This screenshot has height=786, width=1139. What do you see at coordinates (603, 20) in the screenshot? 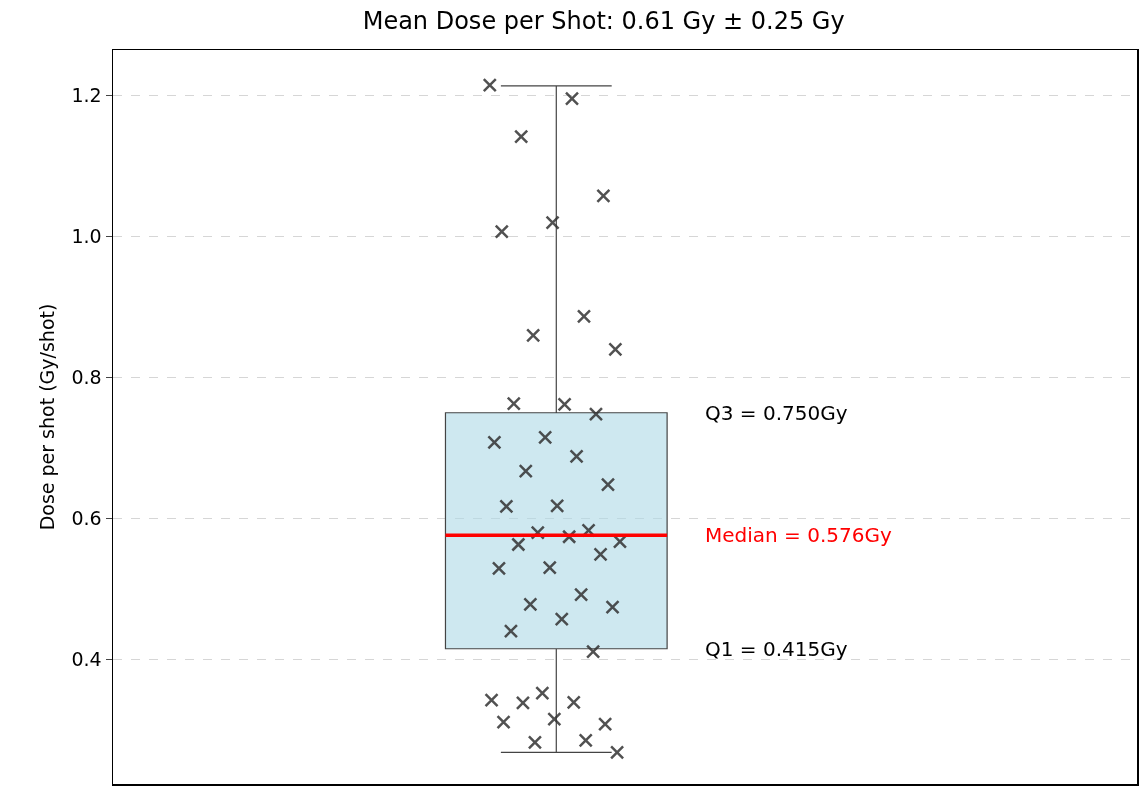
I see `chart-title: Mean Dose per Shot: 0.61 Gy ± 0.25 Gy` at bounding box center [603, 20].